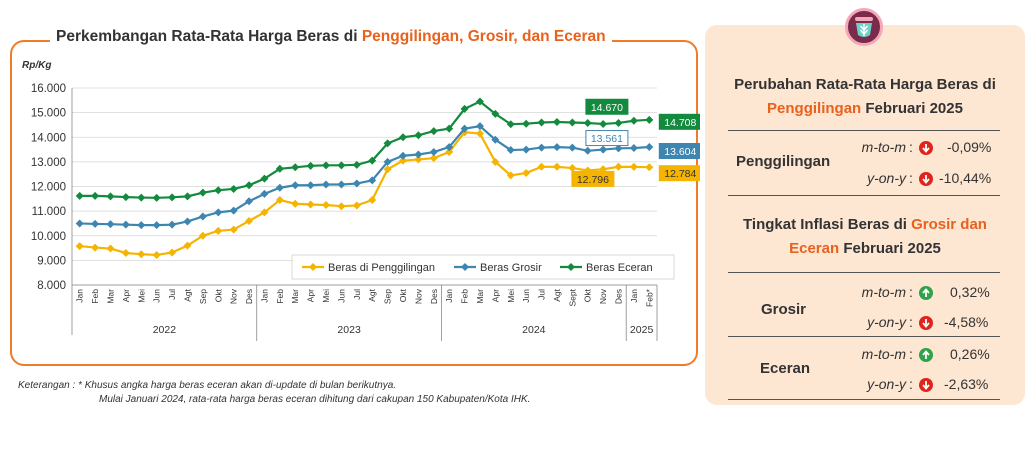  I want to click on eceran-yoy-value: -2,63%, so click(966, 384).